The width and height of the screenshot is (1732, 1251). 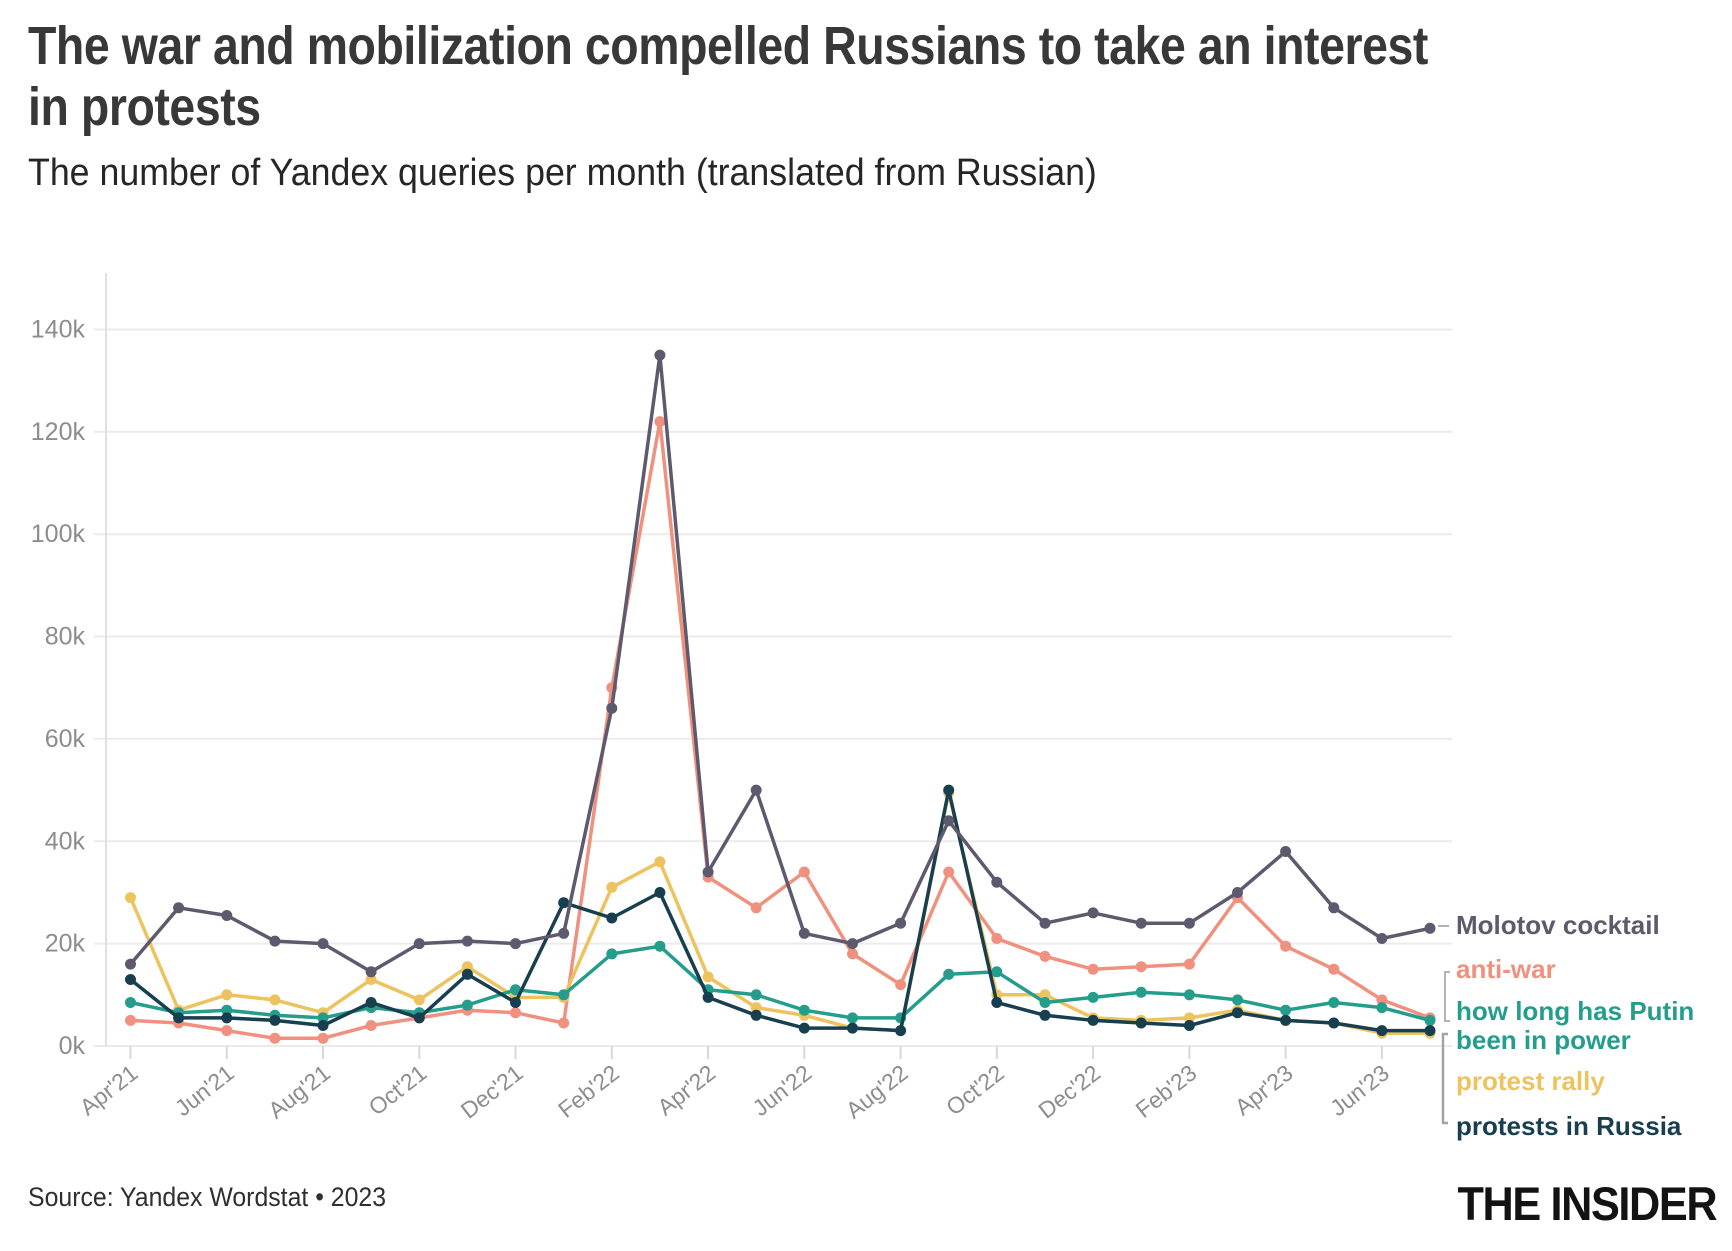 What do you see at coordinates (65, 739) in the screenshot?
I see `y-axis-tick-label: 60k` at bounding box center [65, 739].